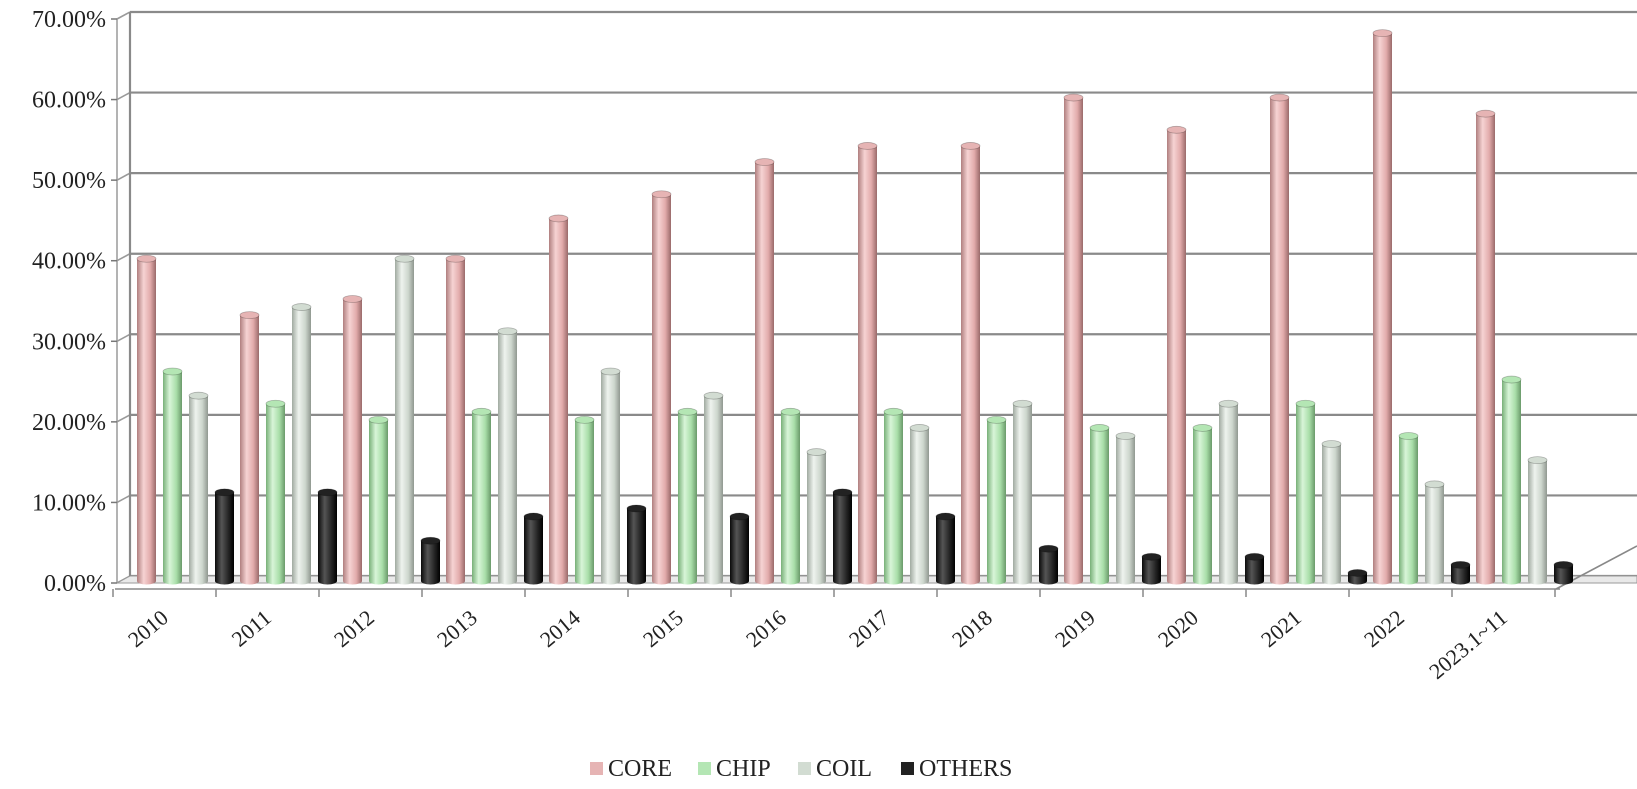 Image resolution: width=1637 pixels, height=789 pixels. Describe the element at coordinates (1305, 492) in the screenshot. I see `bar-chip-2021` at that location.